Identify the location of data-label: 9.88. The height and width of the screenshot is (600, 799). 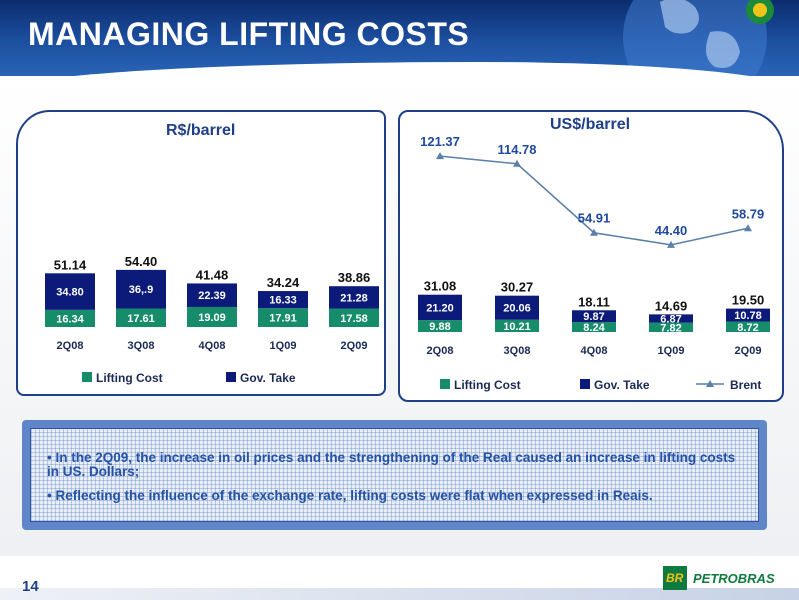
(439, 327).